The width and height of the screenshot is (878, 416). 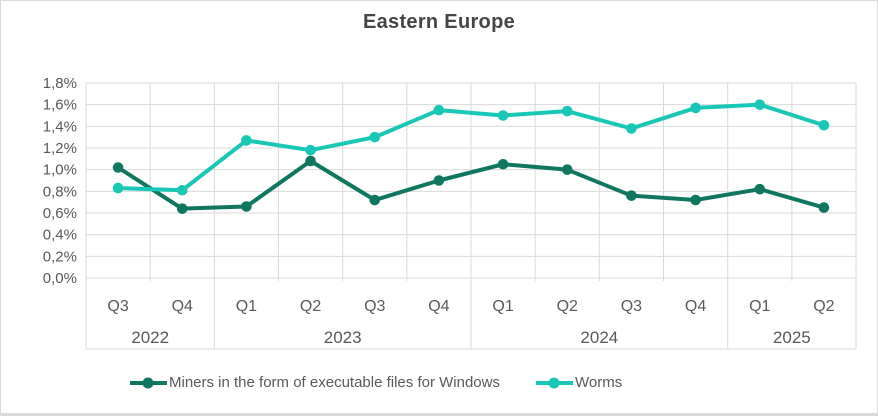 What do you see at coordinates (60, 83) in the screenshot?
I see `y-axis-tick-label: 1,8%` at bounding box center [60, 83].